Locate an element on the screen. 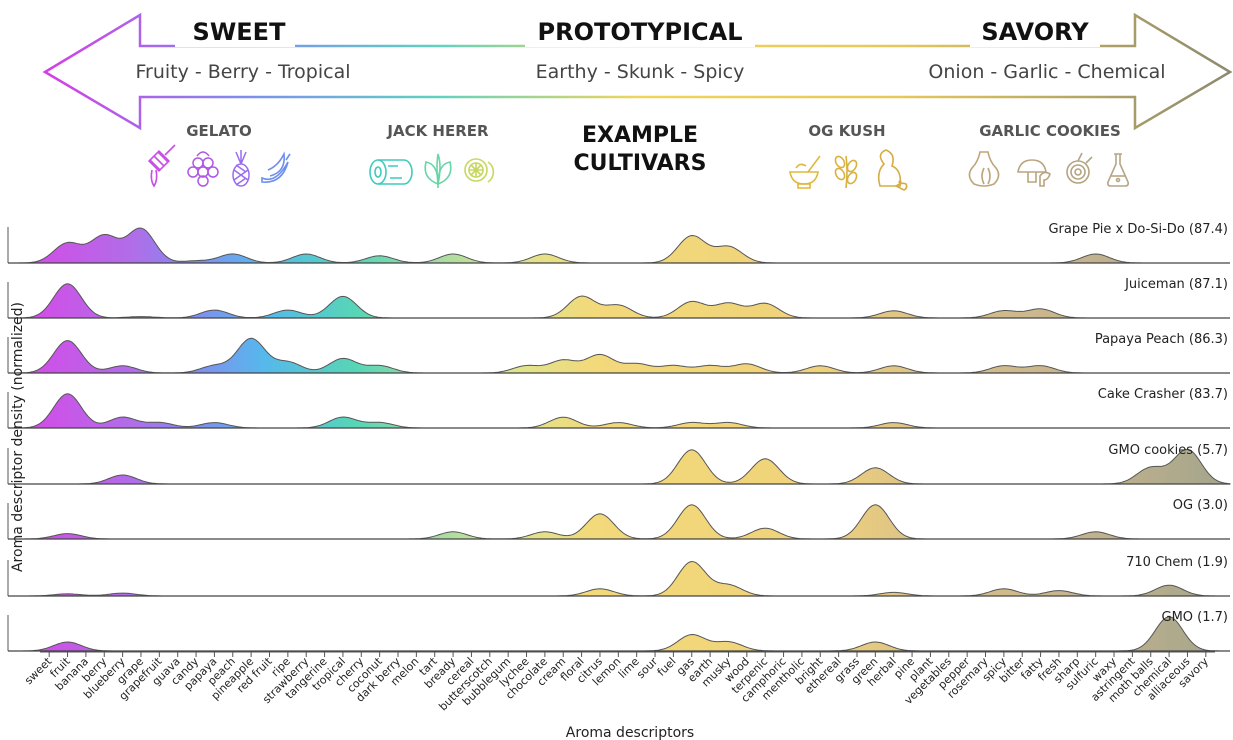  example-label-line1: EXAMPLE is located at coordinates (640, 135).